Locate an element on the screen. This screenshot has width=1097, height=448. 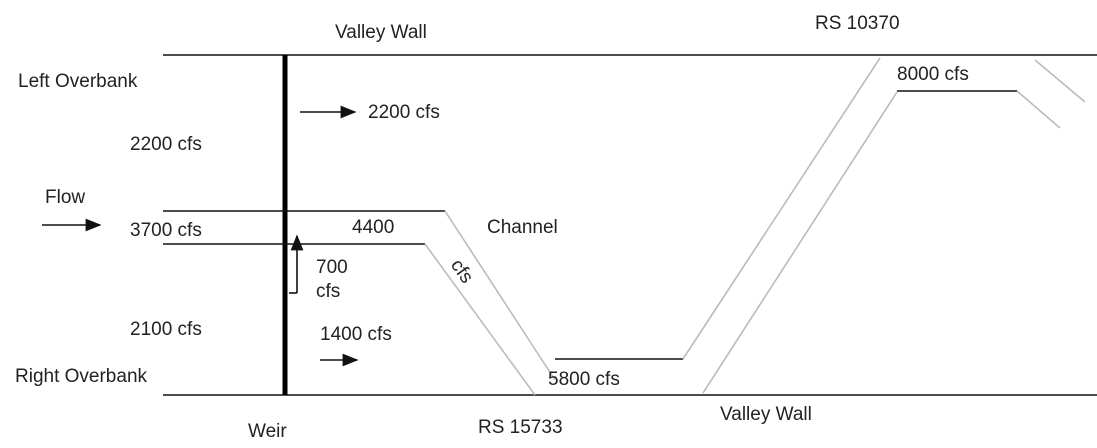
label: 1400 cfs is located at coordinates (356, 334).